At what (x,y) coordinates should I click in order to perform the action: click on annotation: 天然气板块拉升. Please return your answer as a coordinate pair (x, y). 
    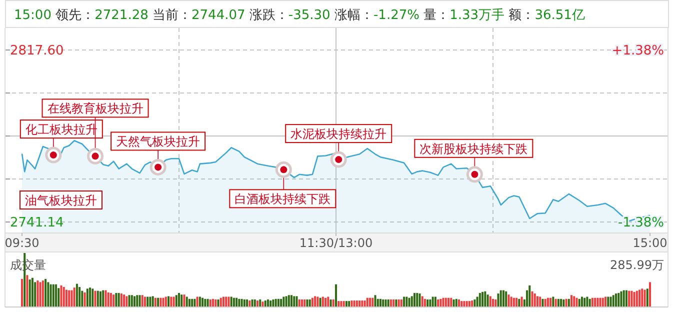
    Looking at the image, I should click on (158, 141).